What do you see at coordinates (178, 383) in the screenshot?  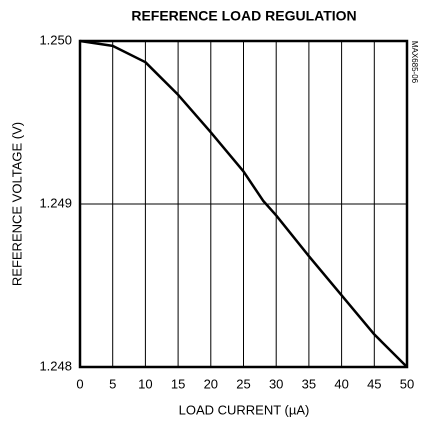 I see `x-tick-label: 15` at bounding box center [178, 383].